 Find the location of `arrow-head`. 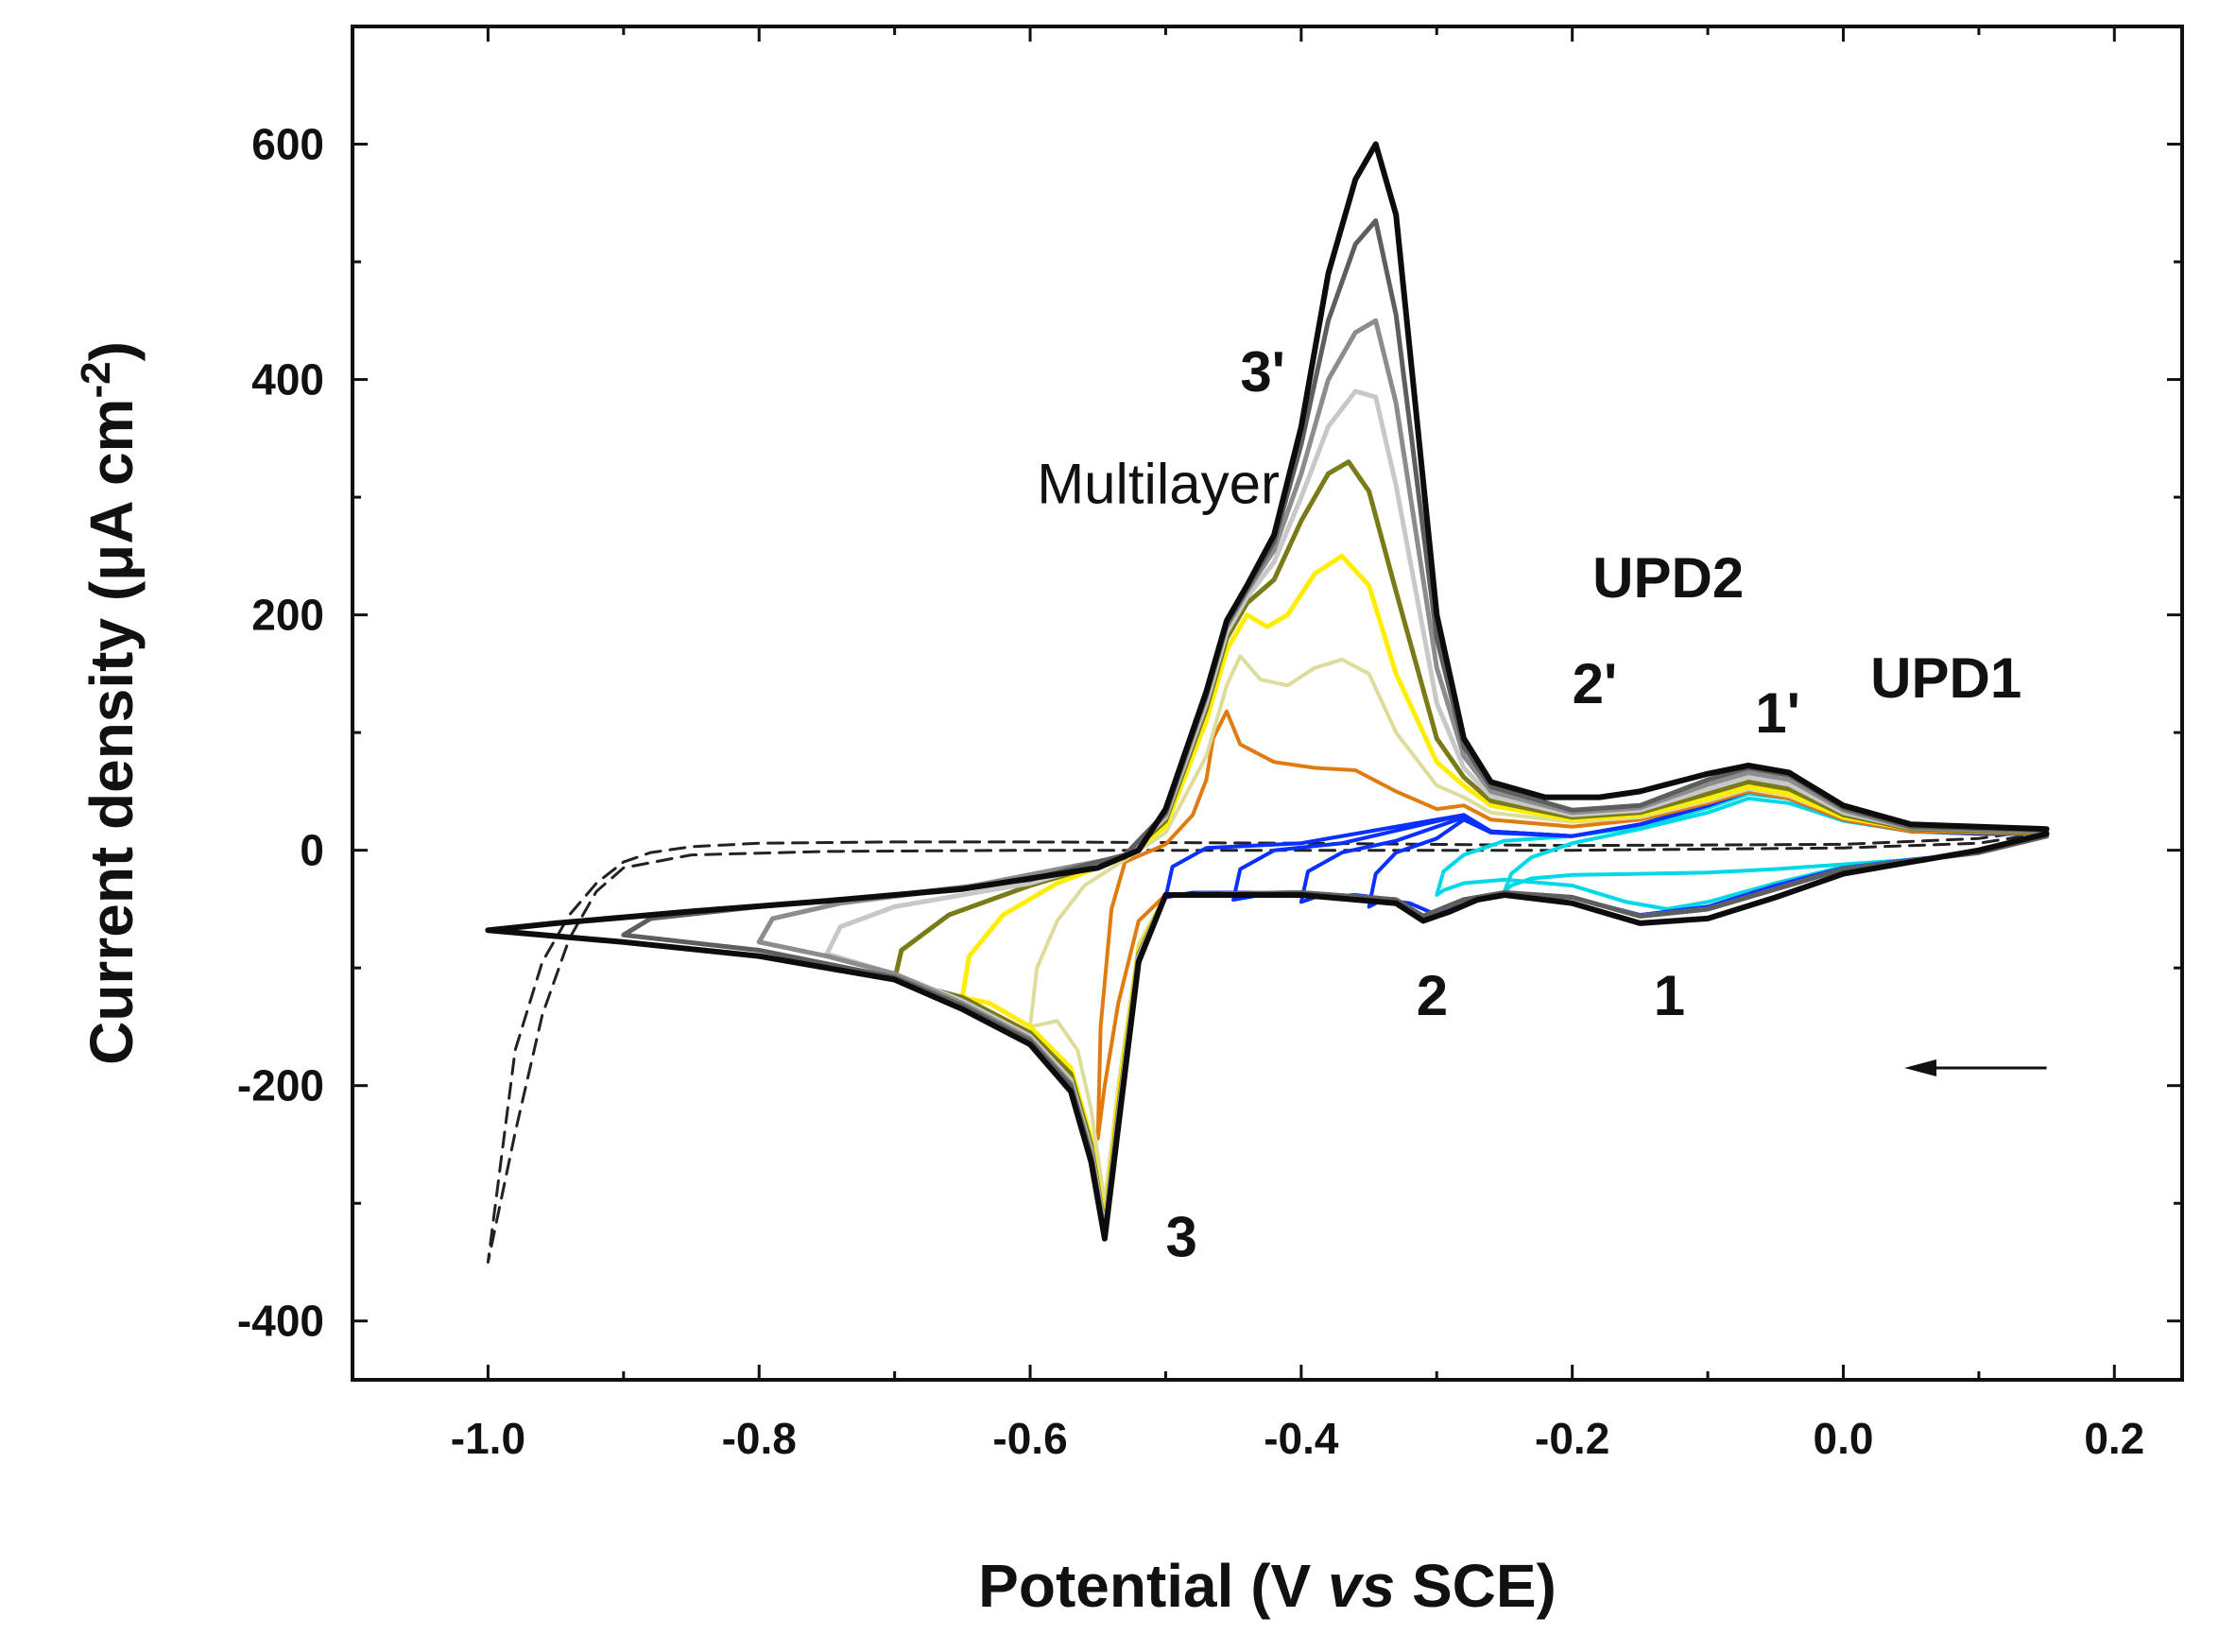

arrow-head is located at coordinates (1920, 1068).